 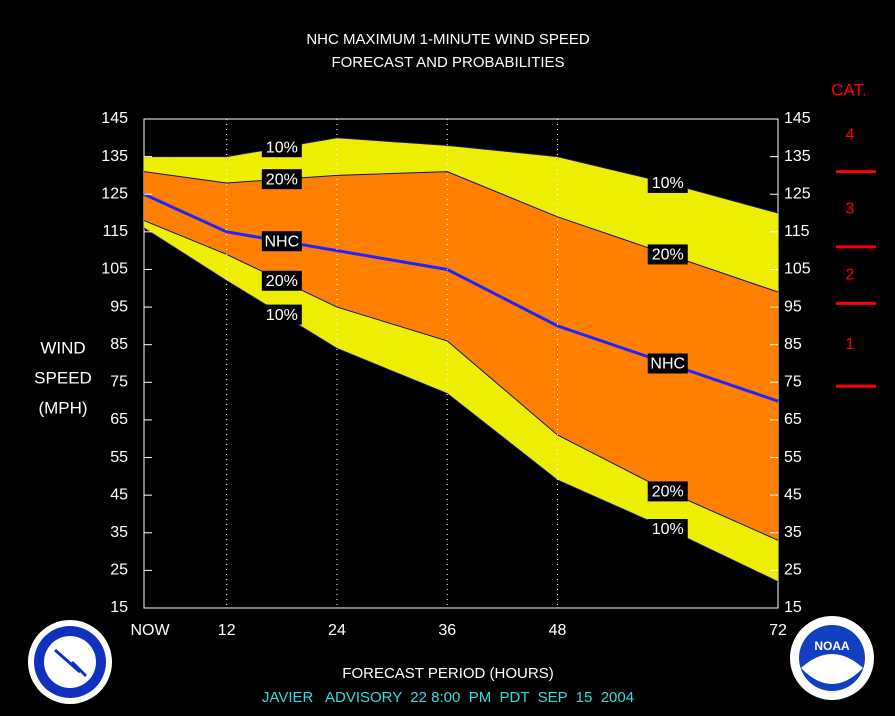 What do you see at coordinates (832, 646) in the screenshot?
I see `logo-text: NOAA` at bounding box center [832, 646].